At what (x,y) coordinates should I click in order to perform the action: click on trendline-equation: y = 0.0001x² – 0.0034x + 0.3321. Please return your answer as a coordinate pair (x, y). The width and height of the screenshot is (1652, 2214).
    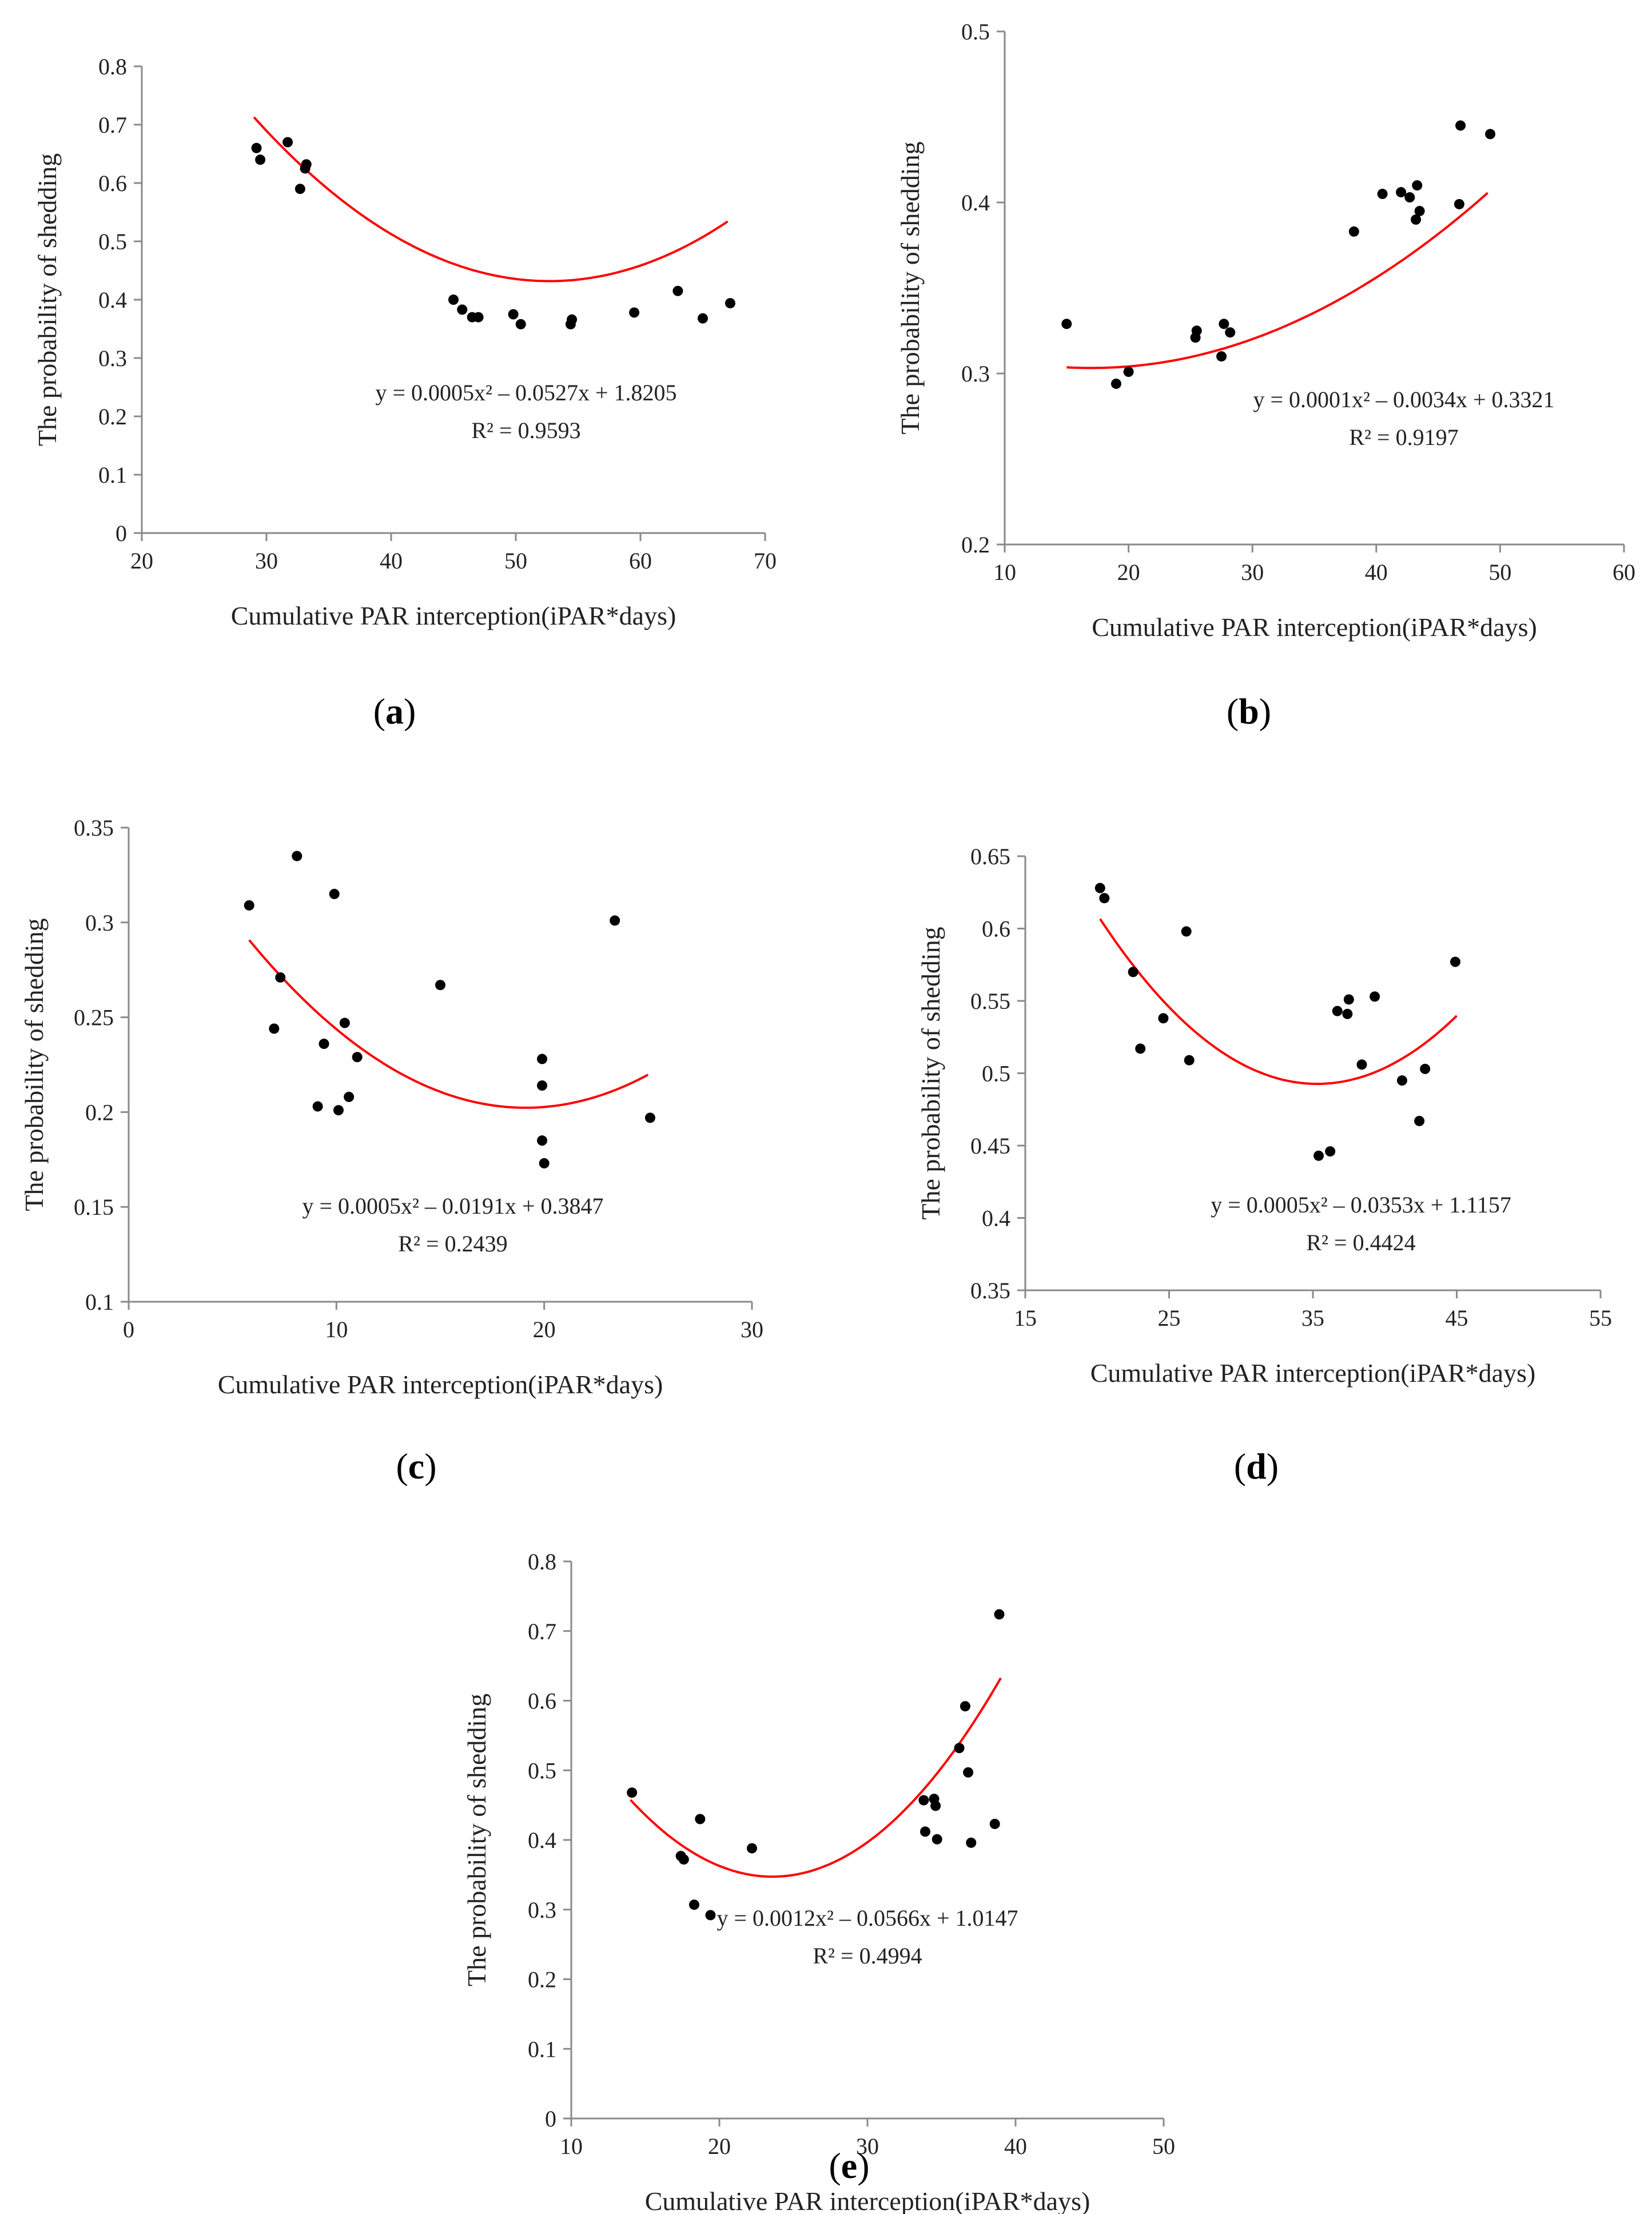
    Looking at the image, I should click on (1404, 399).